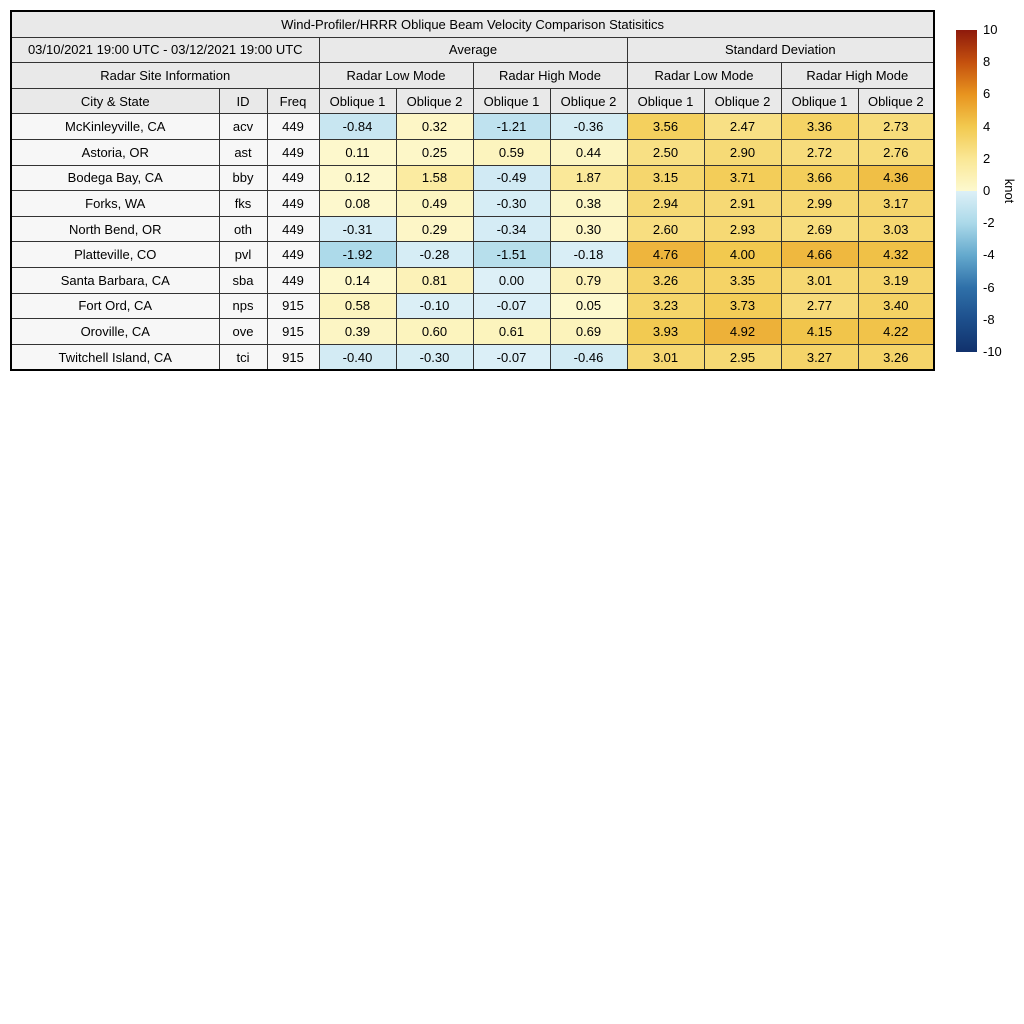 Image resolution: width=1024 pixels, height=1024 pixels. I want to click on id-cell: bby, so click(243, 178).